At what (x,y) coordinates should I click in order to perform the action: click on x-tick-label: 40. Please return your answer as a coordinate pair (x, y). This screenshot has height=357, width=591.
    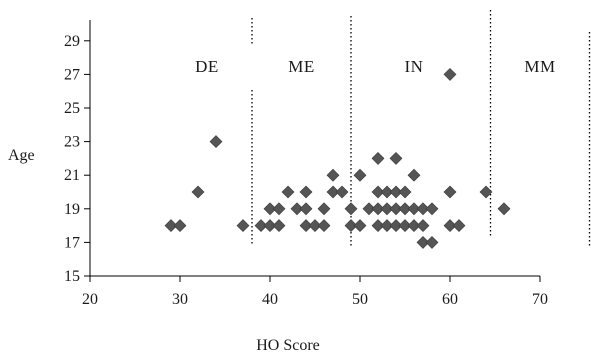
    Looking at the image, I should click on (270, 299).